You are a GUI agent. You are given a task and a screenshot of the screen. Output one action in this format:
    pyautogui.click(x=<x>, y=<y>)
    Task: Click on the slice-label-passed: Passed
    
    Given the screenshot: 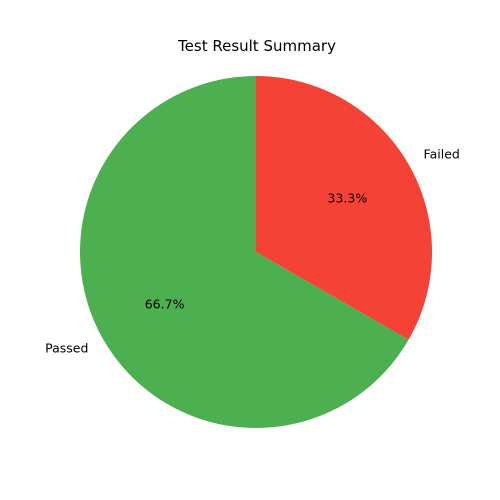 What is the action you would take?
    pyautogui.click(x=66, y=347)
    